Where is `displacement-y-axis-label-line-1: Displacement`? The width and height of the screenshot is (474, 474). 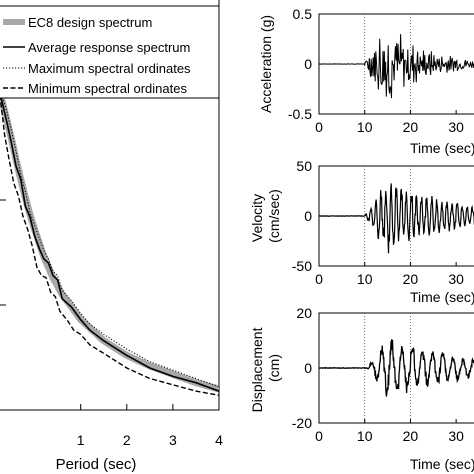 displacement-y-axis-label-line-1: Displacement is located at coordinates (257, 369).